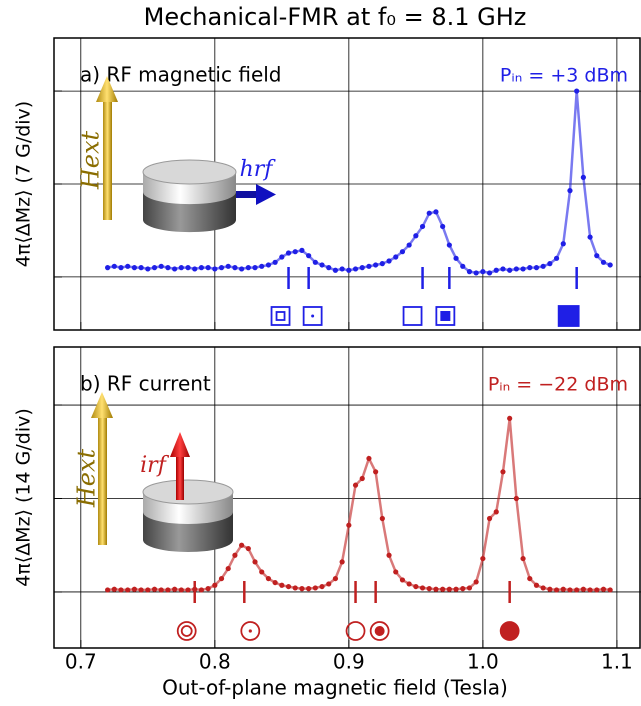  I want to click on illustration-a, so click(186, 154).